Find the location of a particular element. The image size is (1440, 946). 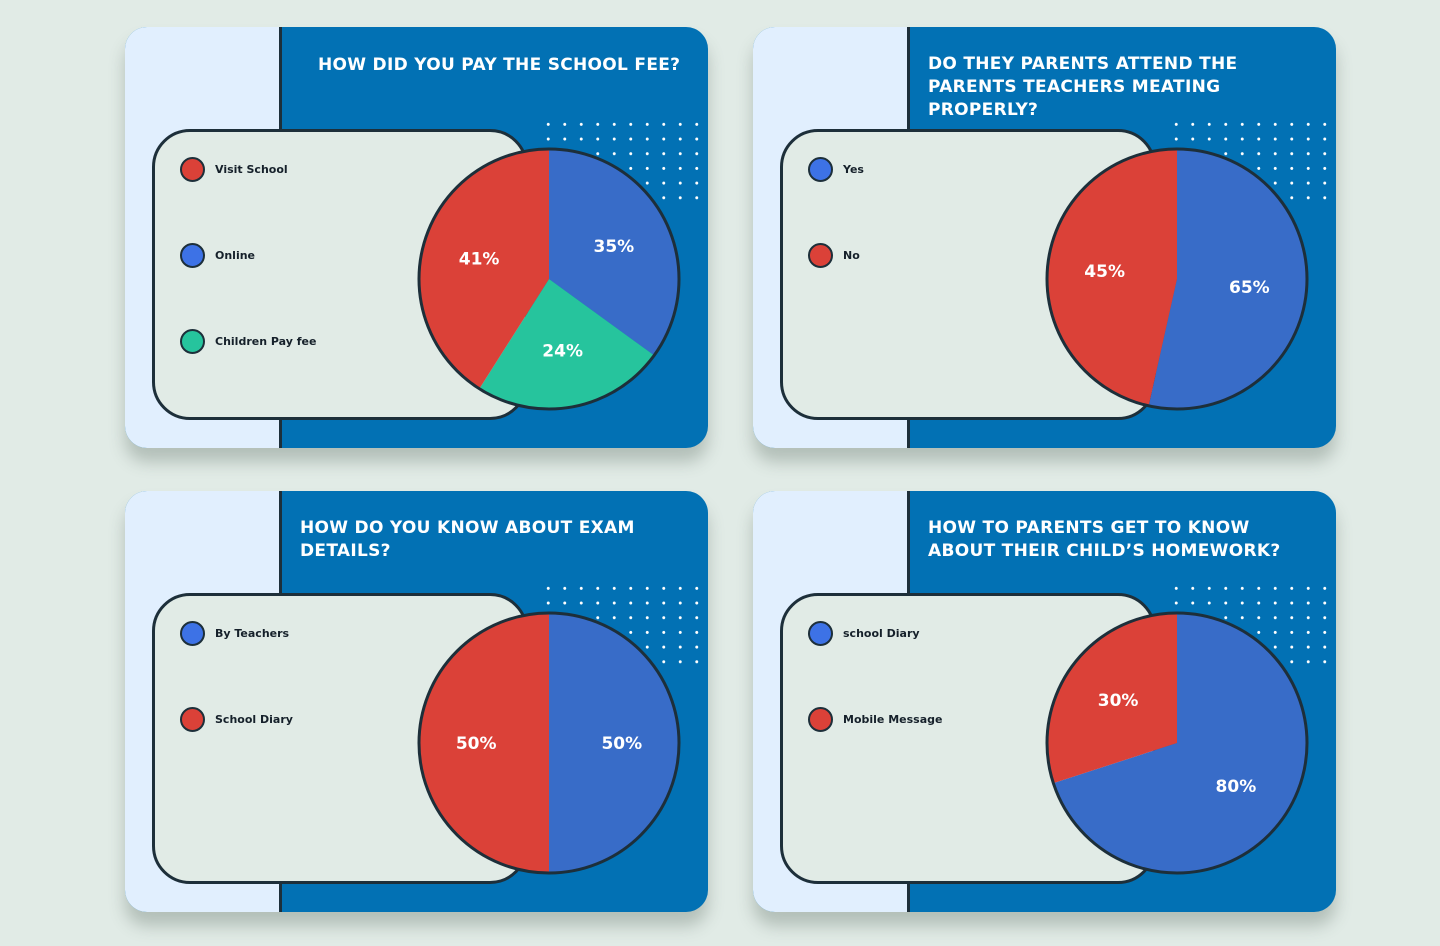

pie-slice-label: 41% is located at coordinates (479, 260).